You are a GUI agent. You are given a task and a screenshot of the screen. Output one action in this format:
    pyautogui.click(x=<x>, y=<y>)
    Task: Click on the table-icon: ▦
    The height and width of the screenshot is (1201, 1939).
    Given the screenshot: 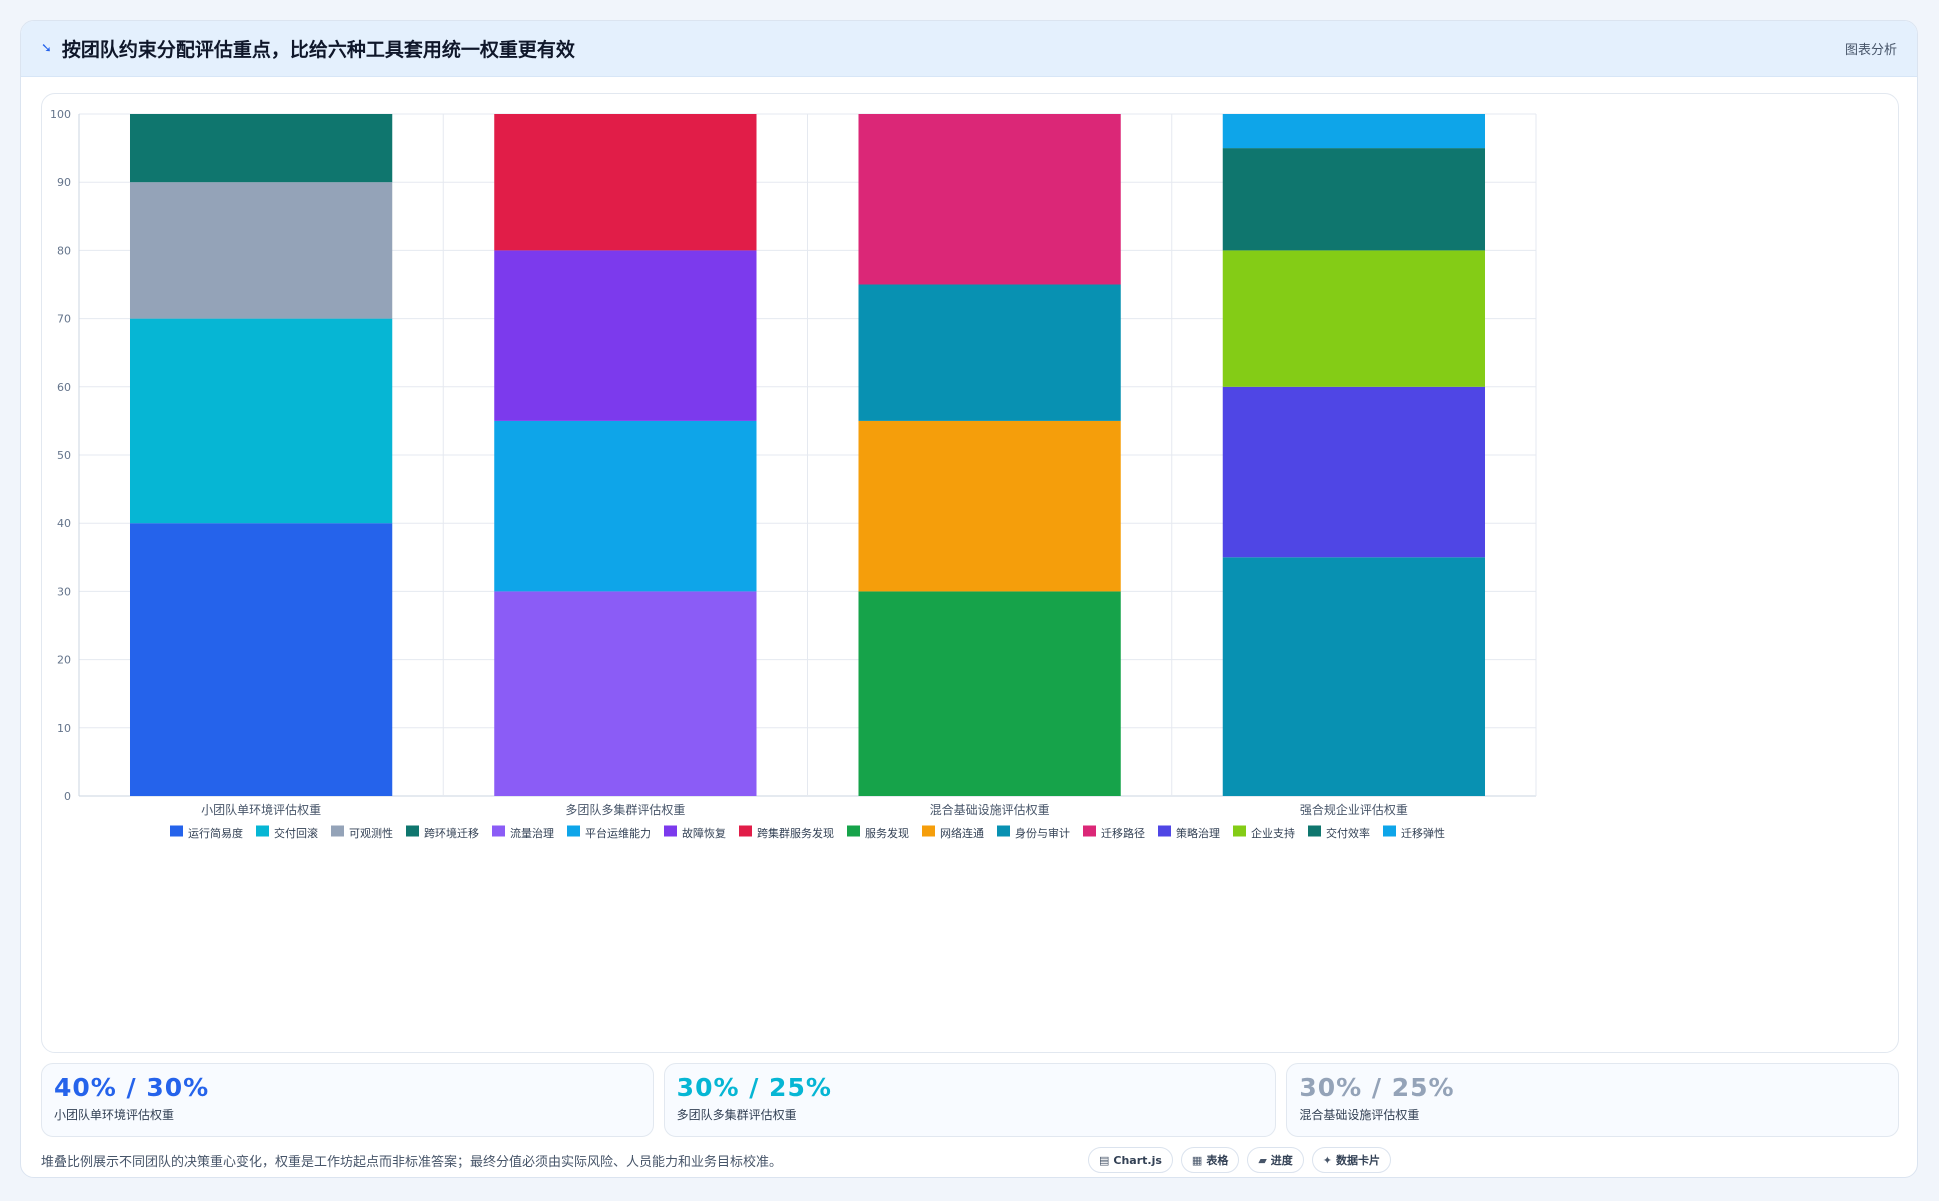 What is the action you would take?
    pyautogui.click(x=1197, y=1160)
    